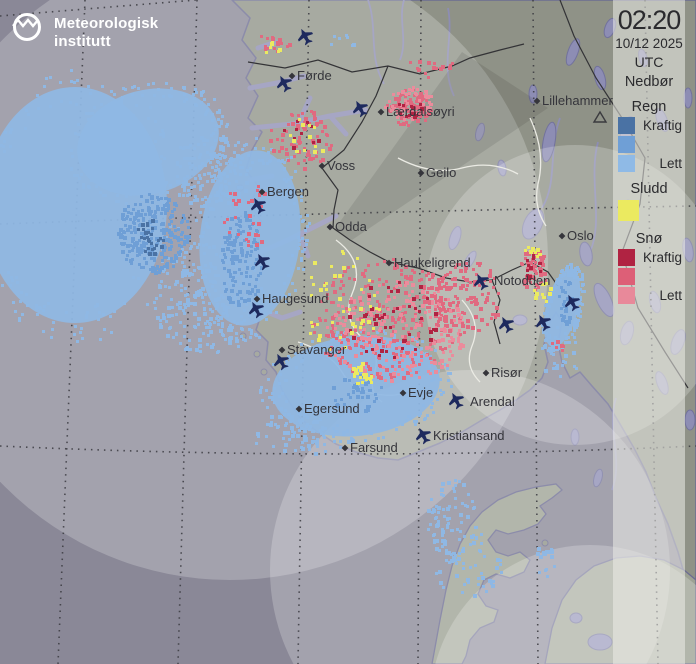 This screenshot has height=664, width=696. I want to click on graticule-meridian, so click(303, 332).